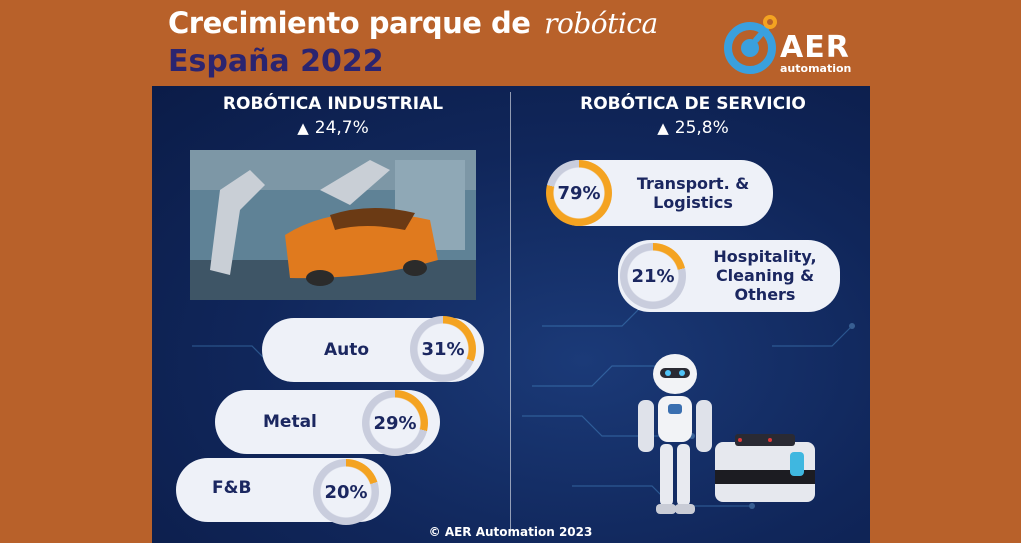  What do you see at coordinates (815, 47) in the screenshot?
I see `aer-logo-text: AER` at bounding box center [815, 47].